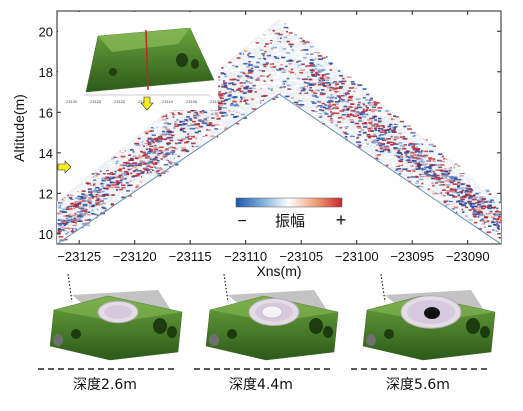 The height and width of the screenshot is (411, 523). I want to click on colorbar-label: 振幅, so click(290, 221).